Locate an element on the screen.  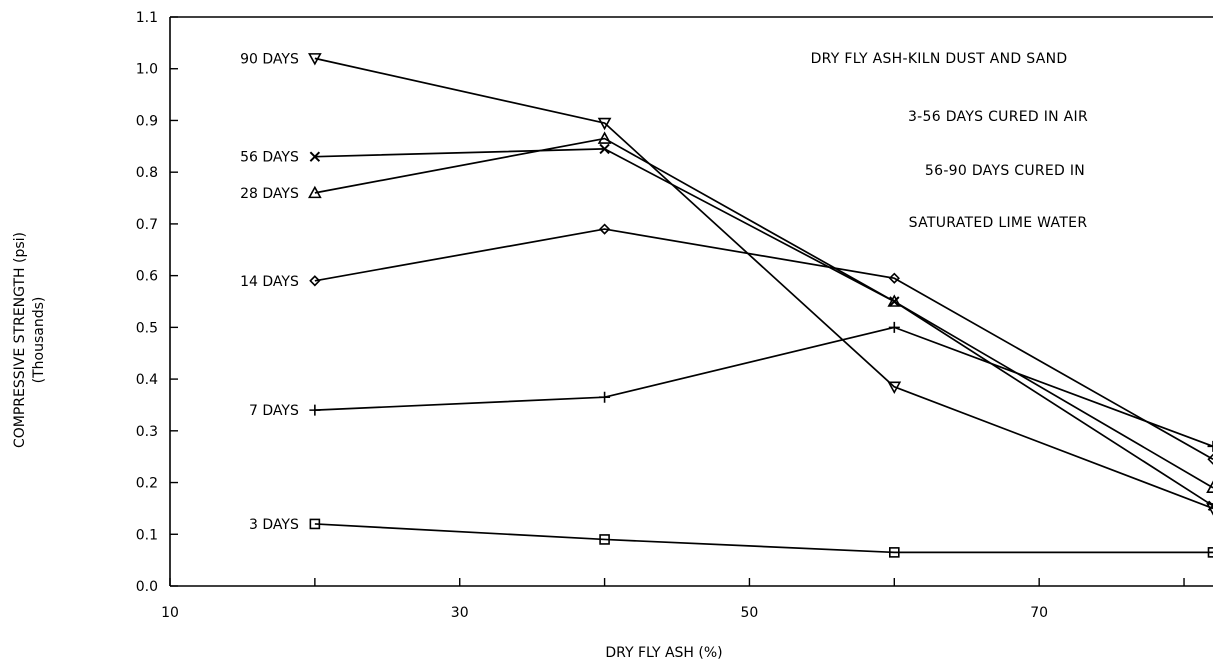
y-axis-subtitle: (Thousands) is located at coordinates (39, 340).